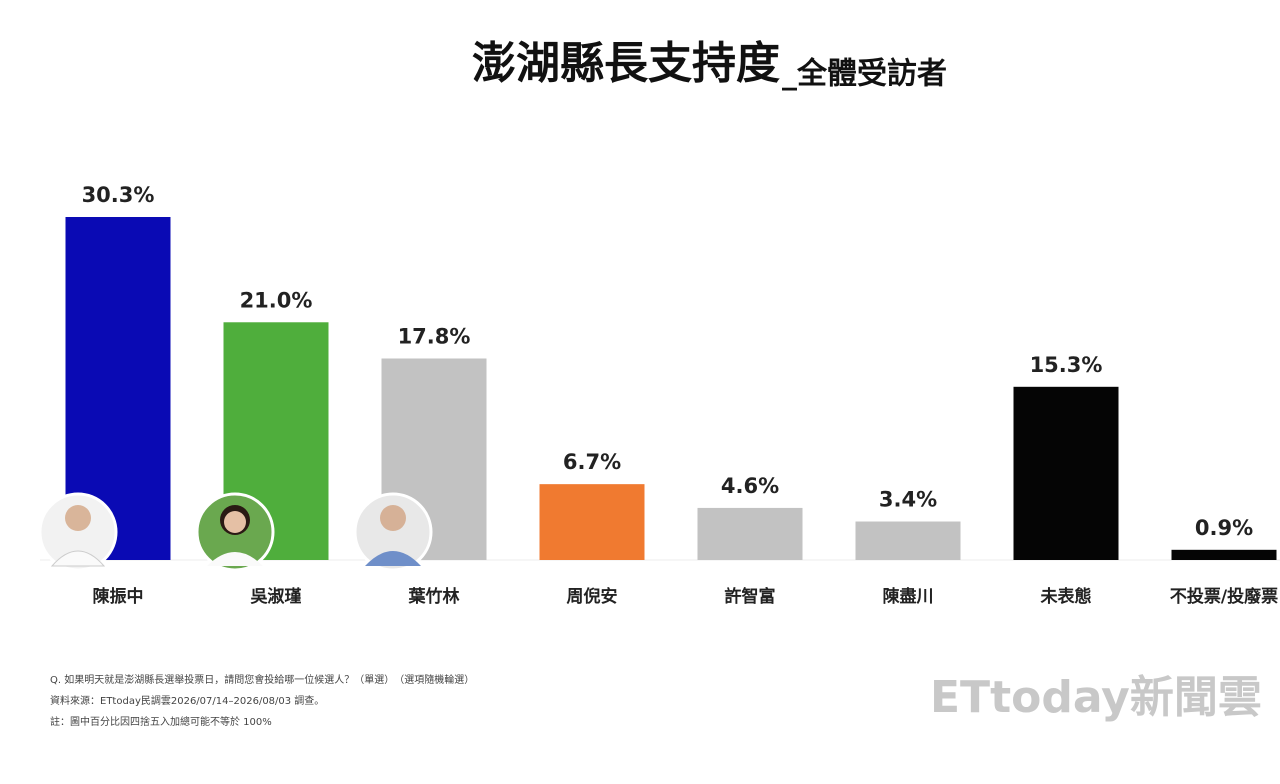 Image resolution: width=1280 pixels, height=784 pixels. Describe the element at coordinates (908, 500) in the screenshot. I see `value-label: 3.4%` at that location.